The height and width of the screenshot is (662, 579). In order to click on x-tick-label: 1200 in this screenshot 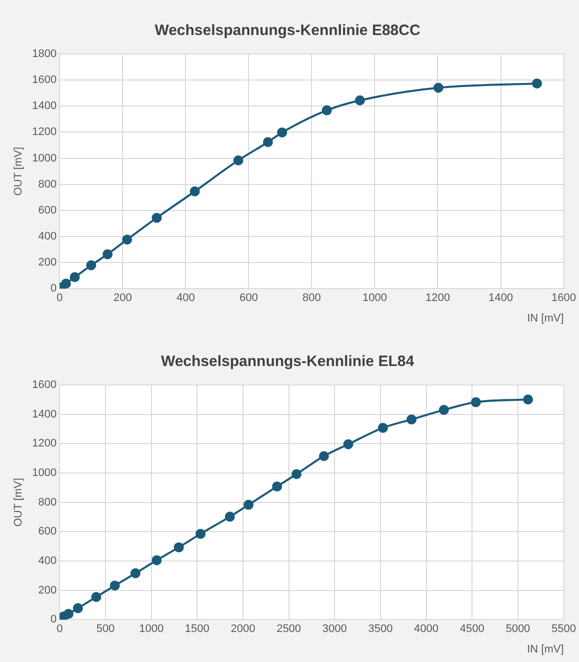, I will do `click(438, 298)`.